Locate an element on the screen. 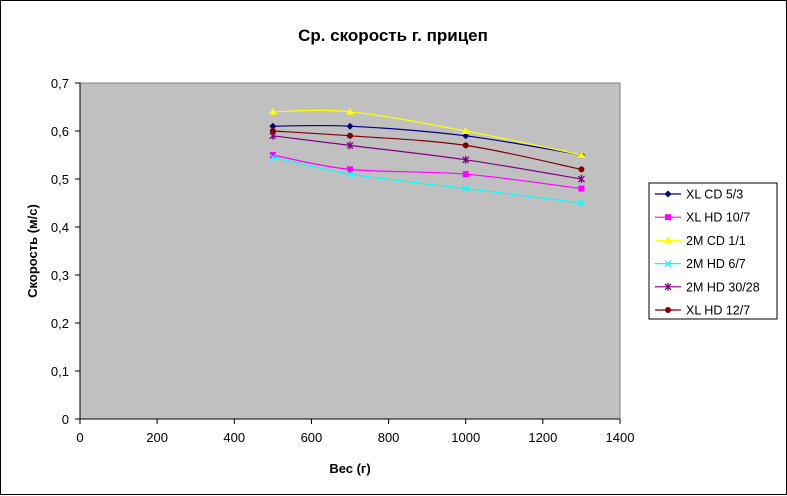  legend-item: XL HD 12/7 is located at coordinates (702, 311).